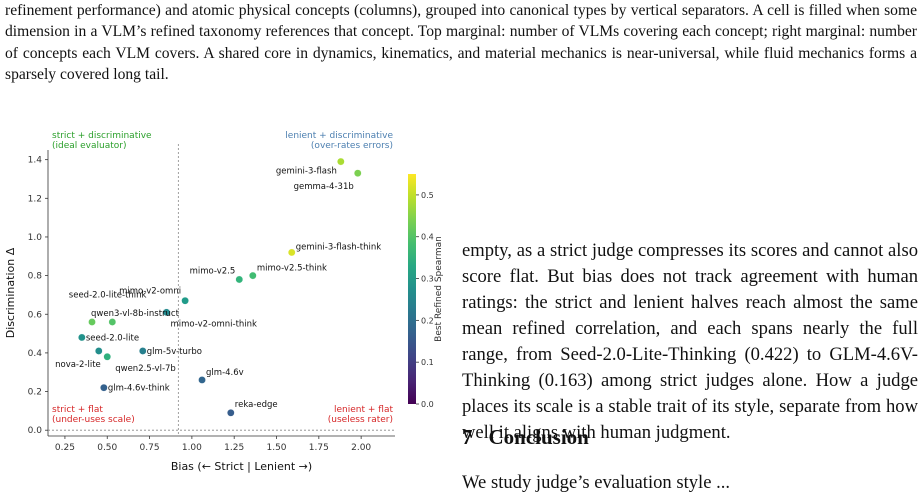  I want to click on point-label: glm-4.6v-think, so click(139, 389).